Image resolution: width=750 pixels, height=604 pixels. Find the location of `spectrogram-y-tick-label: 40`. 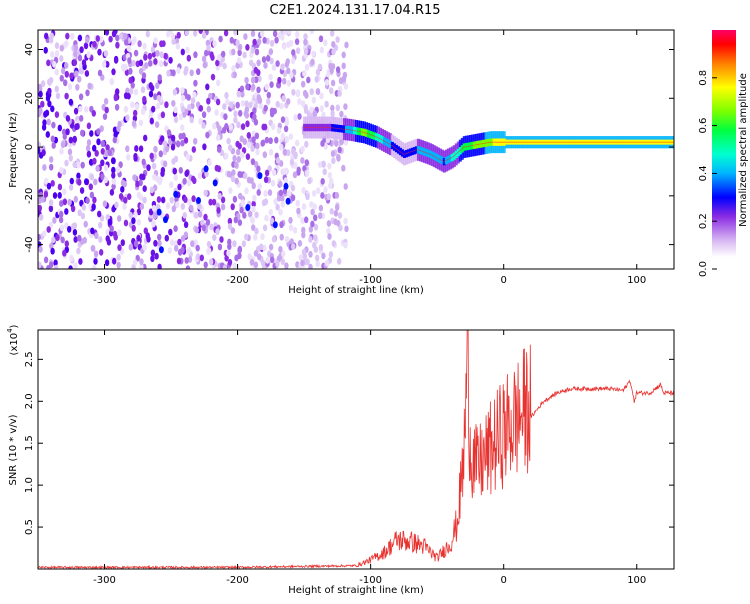

spectrogram-y-tick-label: 40 is located at coordinates (29, 49).